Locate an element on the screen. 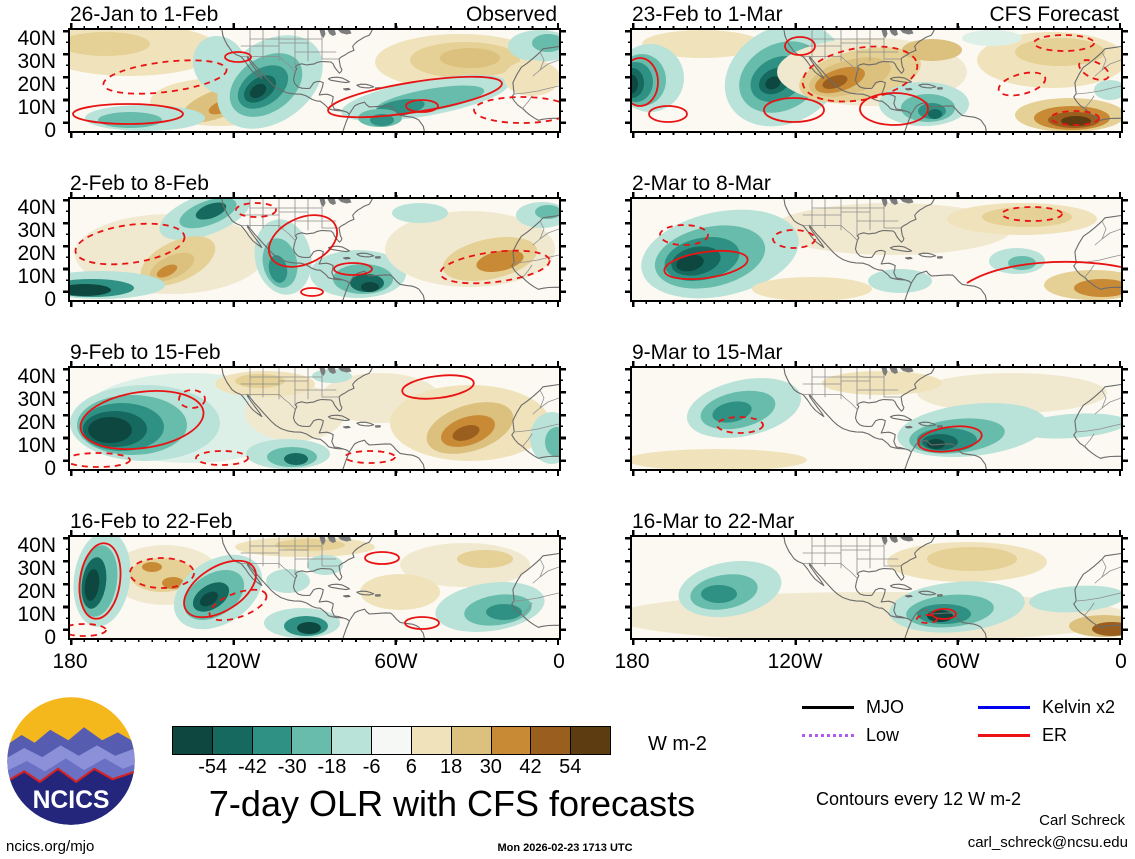 The height and width of the screenshot is (859, 1135). legend-item-mjo: MJO is located at coordinates (890, 707).